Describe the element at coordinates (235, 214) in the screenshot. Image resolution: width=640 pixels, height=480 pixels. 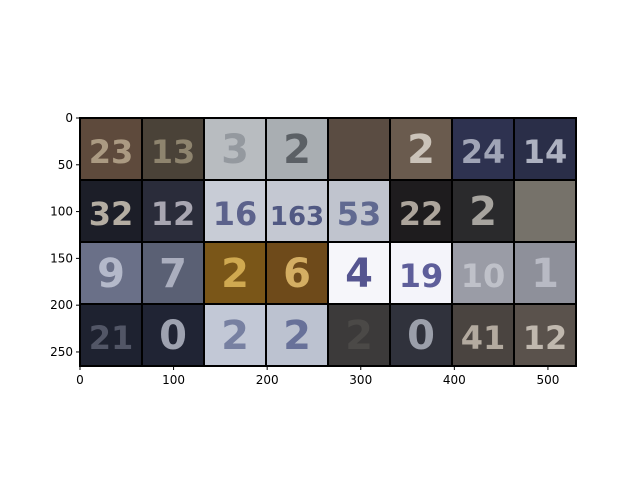
I see `tile-digits: 16` at that location.